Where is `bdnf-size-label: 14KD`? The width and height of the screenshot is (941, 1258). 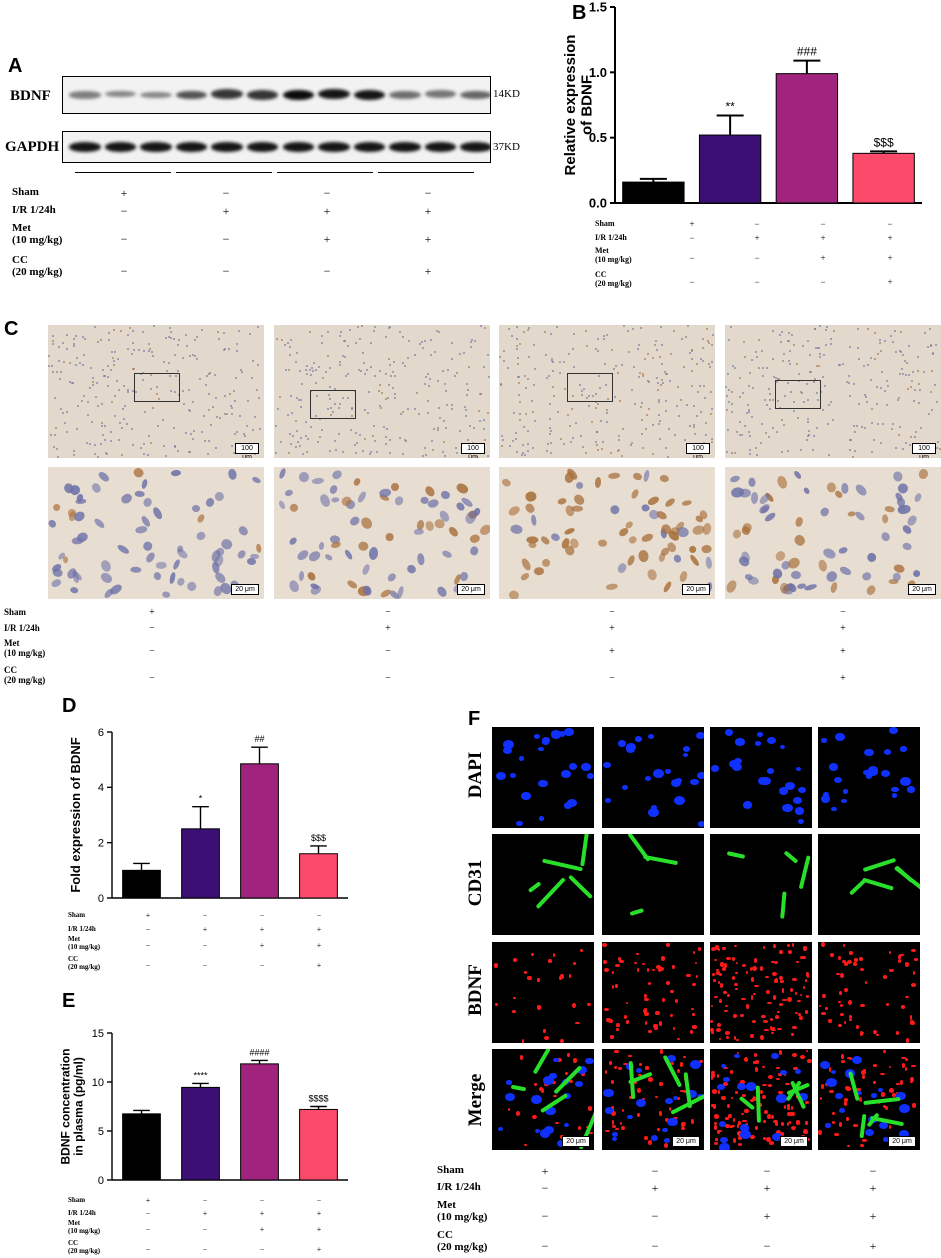 bdnf-size-label: 14KD is located at coordinates (506, 94).